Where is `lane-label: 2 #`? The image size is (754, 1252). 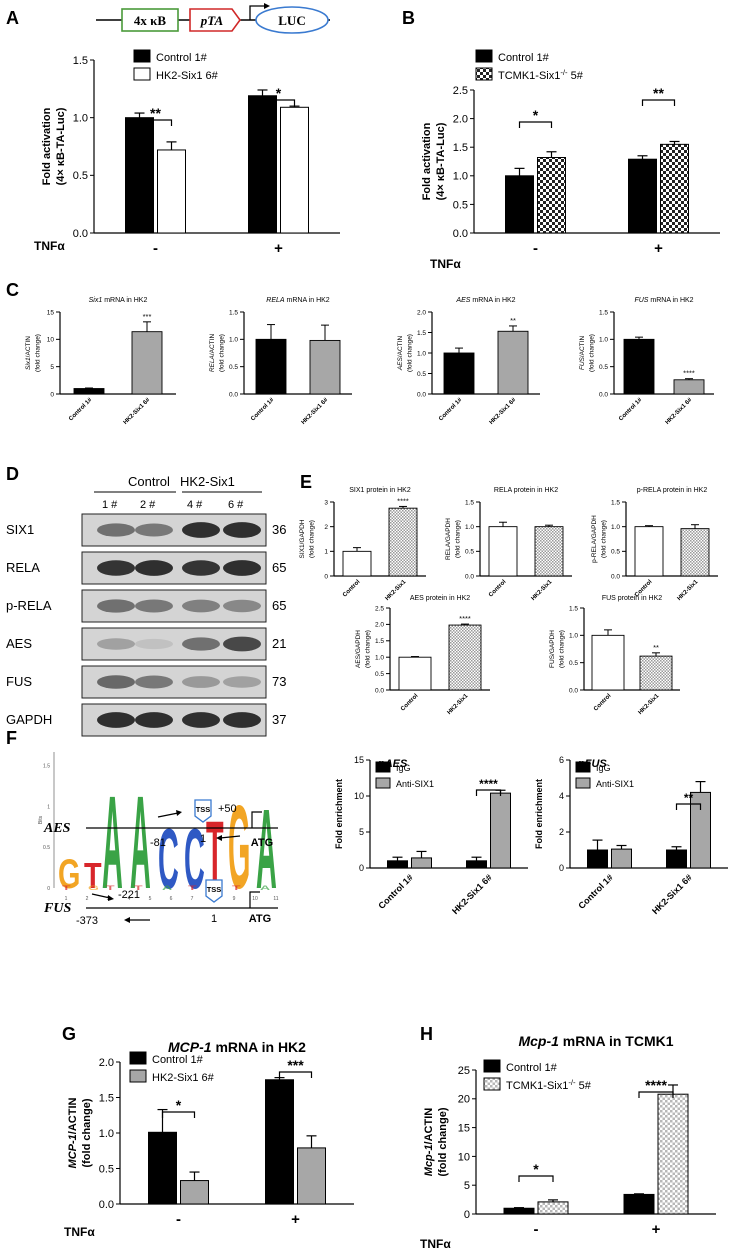
lane-label: 2 # is located at coordinates (148, 505).